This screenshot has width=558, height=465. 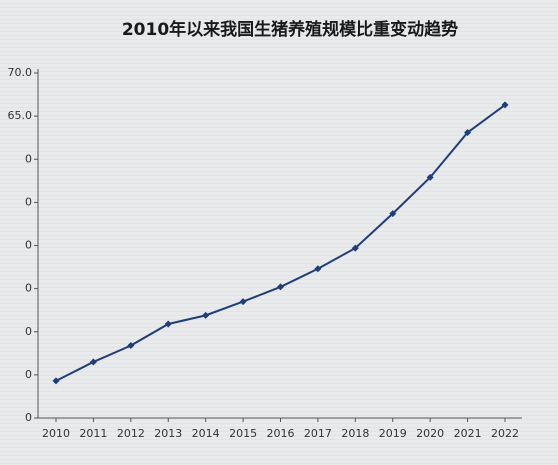 I want to click on x-tick-label: 2010, so click(x=56, y=433).